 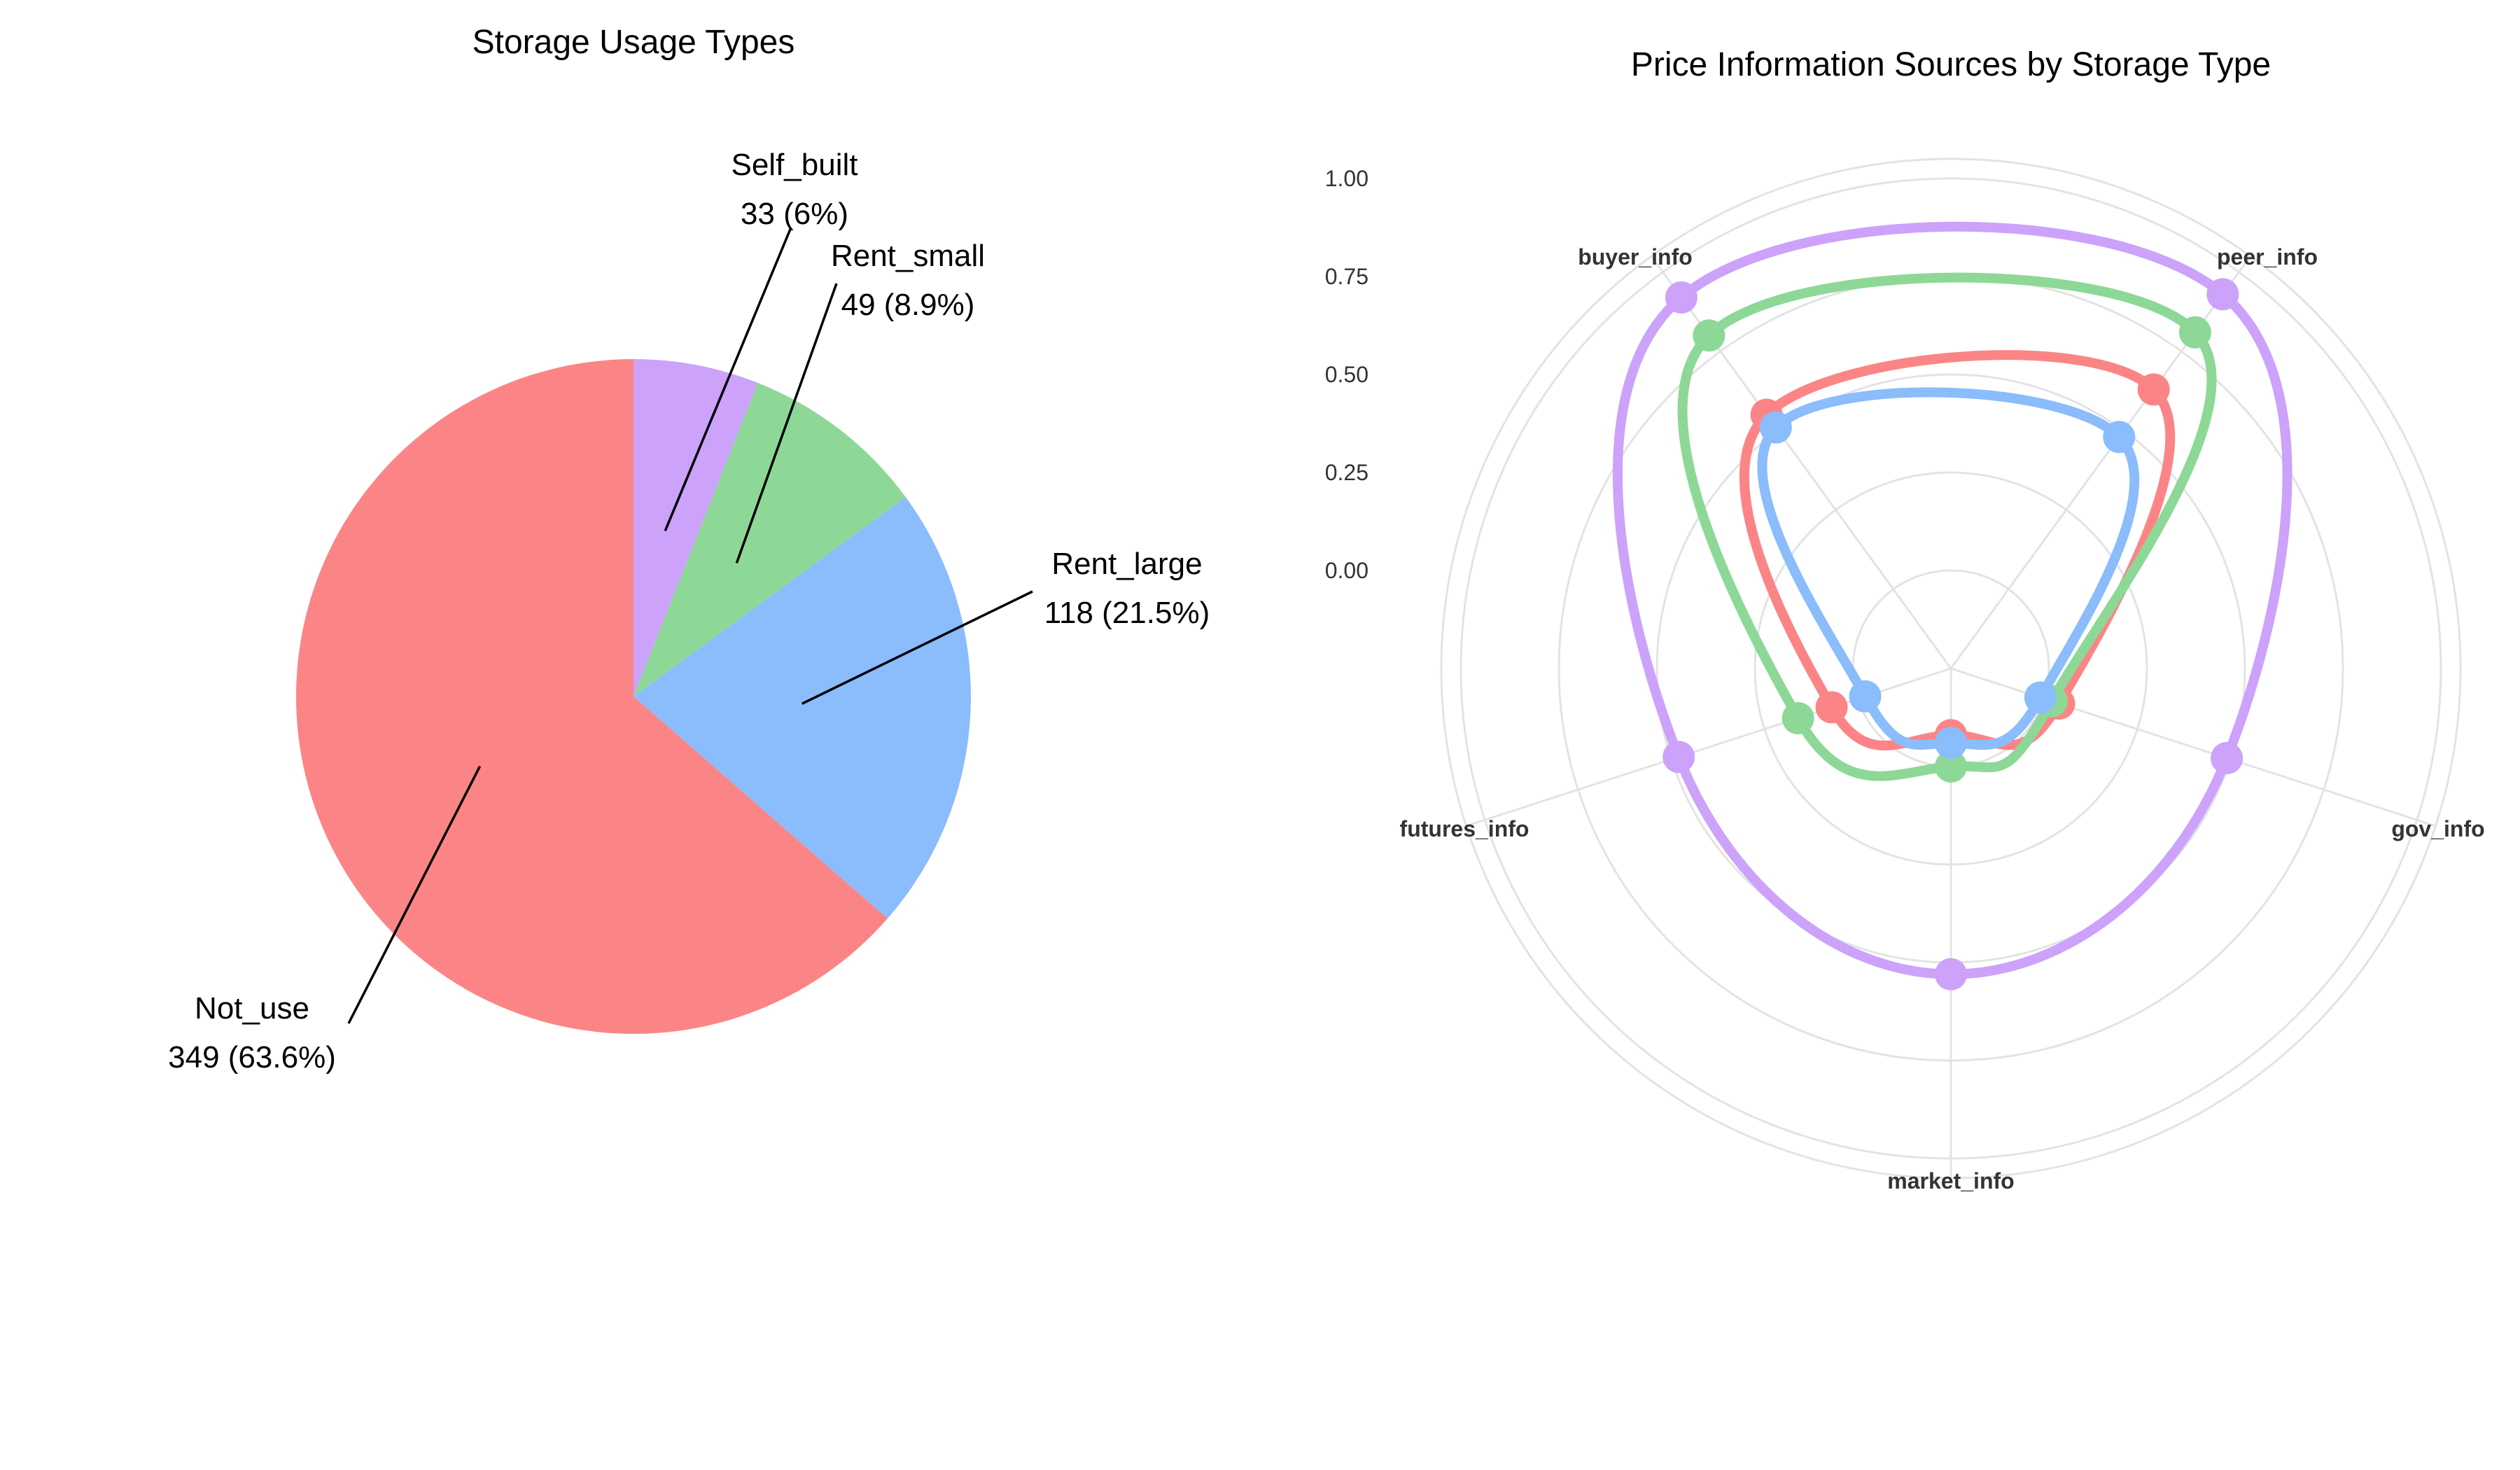 I want to click on radar-tick-label: 0.25, so click(x=1346, y=472).